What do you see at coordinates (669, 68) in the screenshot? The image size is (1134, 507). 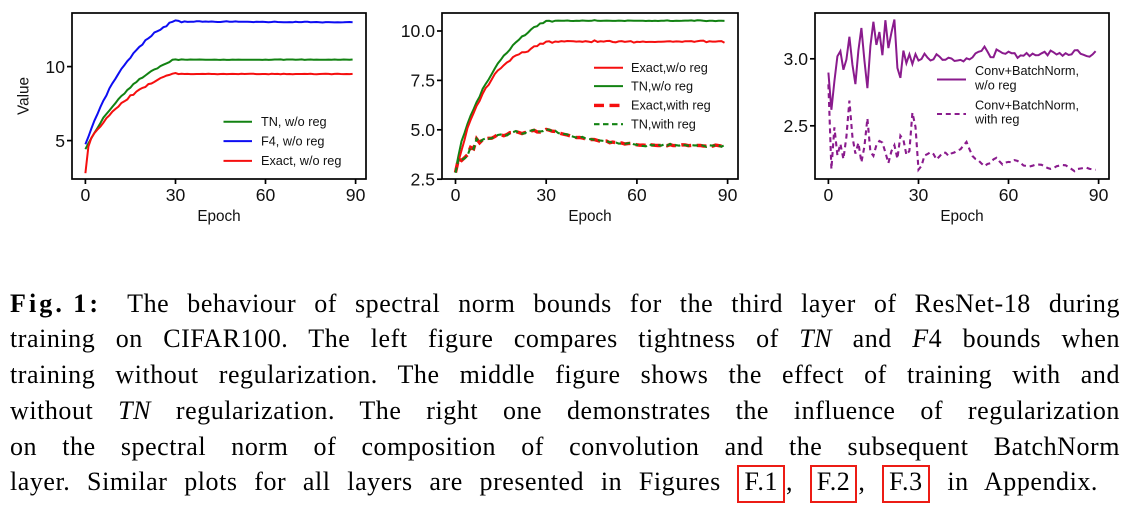 I see `svg-text: Exact,w/o reg` at bounding box center [669, 68].